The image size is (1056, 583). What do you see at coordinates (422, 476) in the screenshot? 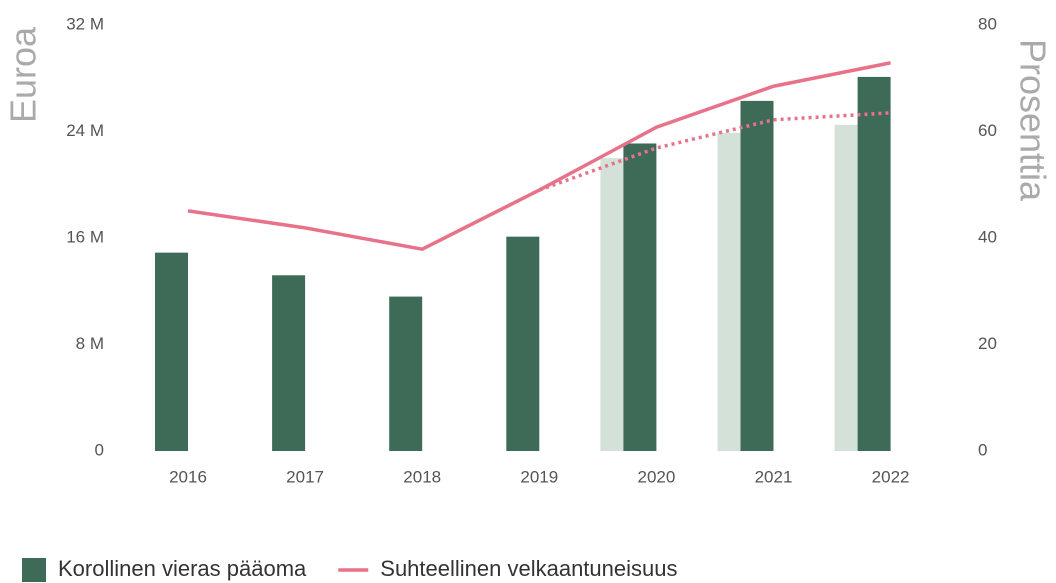
I see `x-tick-label: 2018` at bounding box center [422, 476].